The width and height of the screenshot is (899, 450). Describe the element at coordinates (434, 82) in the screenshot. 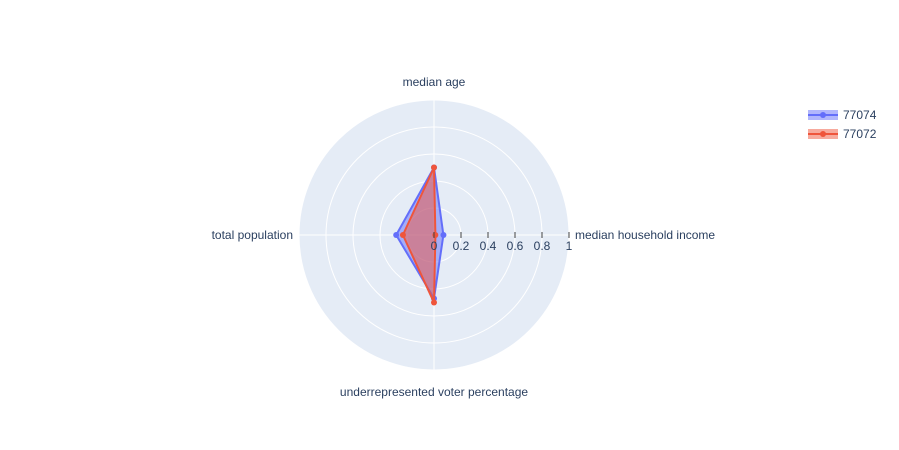

I see `axis-label: median age` at that location.